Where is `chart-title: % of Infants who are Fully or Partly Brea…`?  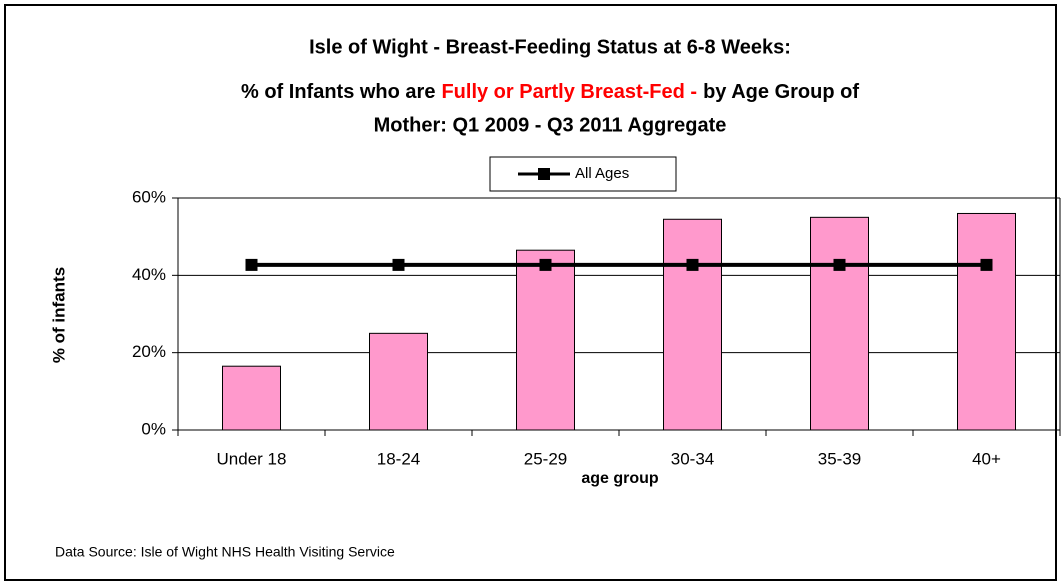 chart-title: % of Infants who are Fully or Partly Brea… is located at coordinates (550, 92).